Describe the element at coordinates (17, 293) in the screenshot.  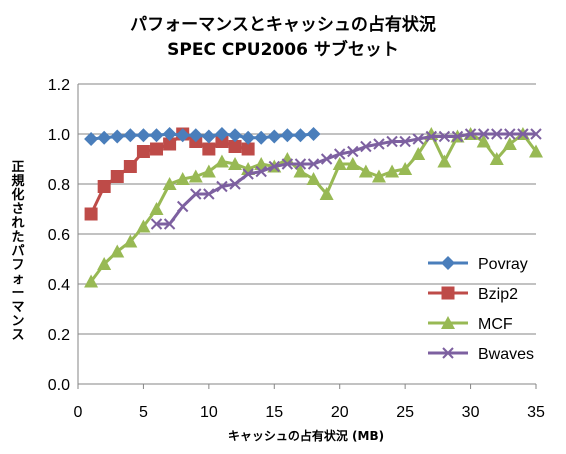
I see `y-axis-label-char: ー` at that location.